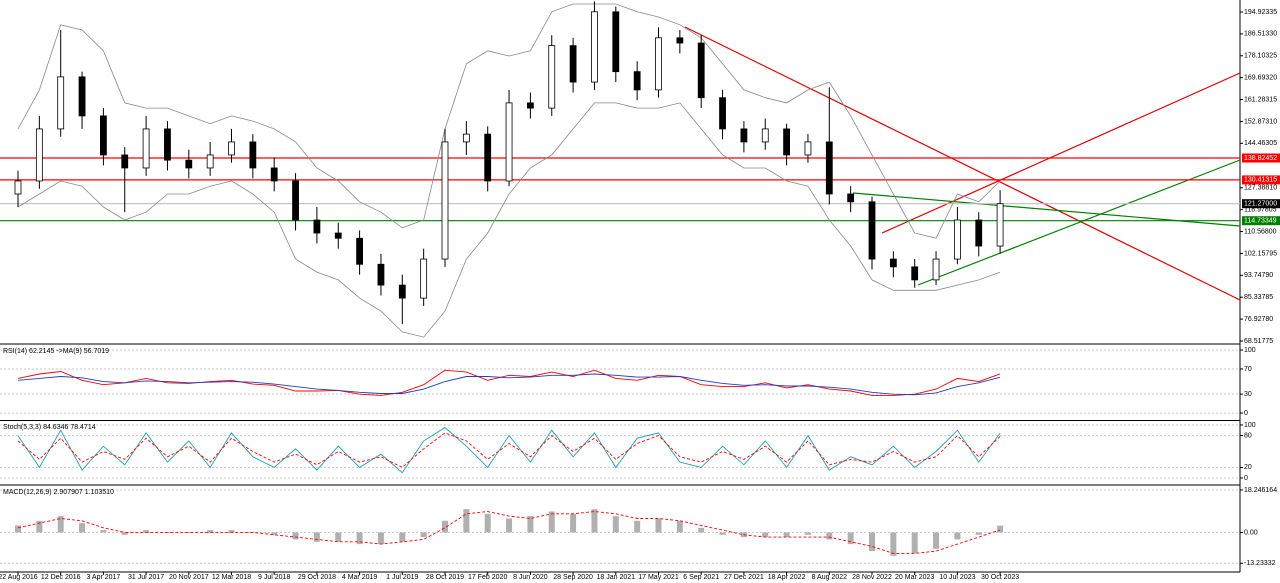  Describe the element at coordinates (1260, 56) in the screenshot. I see `y-tick-label: 178.10325` at that location.